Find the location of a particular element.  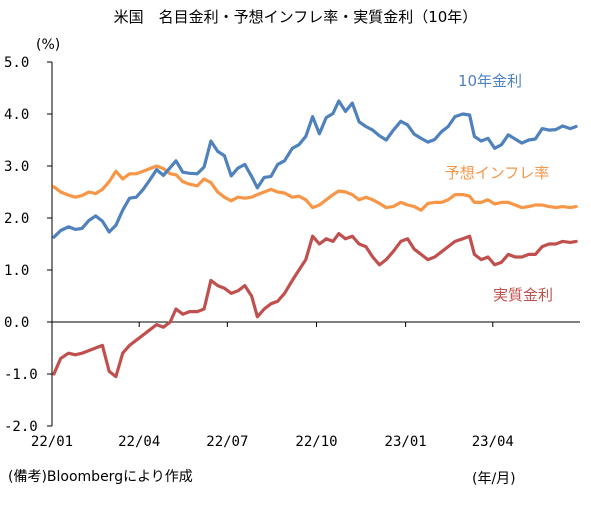

series-label-nominal-yield: 10年金利 is located at coordinates (490, 81).